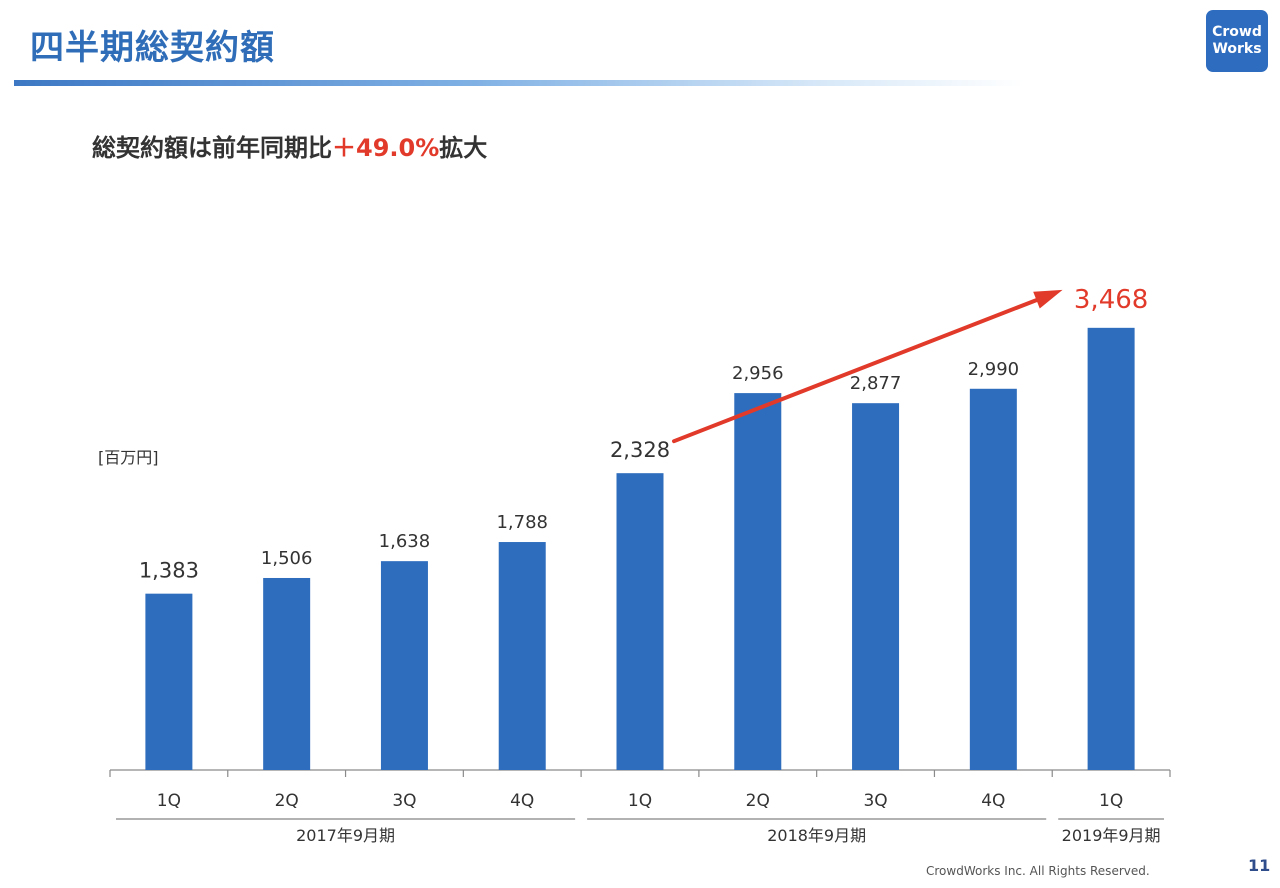 The image size is (1280, 888). Describe the element at coordinates (1048, 299) in the screenshot. I see `growth-arrow-head` at that location.